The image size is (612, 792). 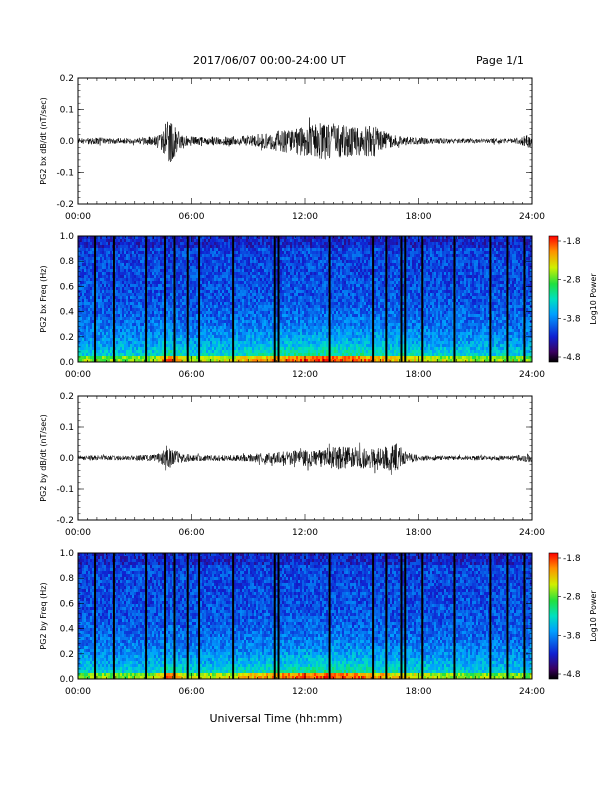 I want to click on x-tick-label: 00:00, so click(x=78, y=217).